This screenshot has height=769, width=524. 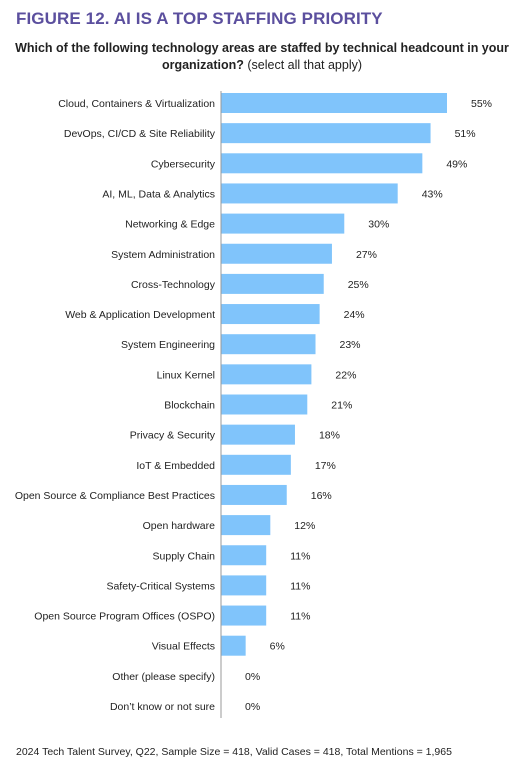 I want to click on value-label-open-source-compliance-best-practices: 16%, so click(x=321, y=496).